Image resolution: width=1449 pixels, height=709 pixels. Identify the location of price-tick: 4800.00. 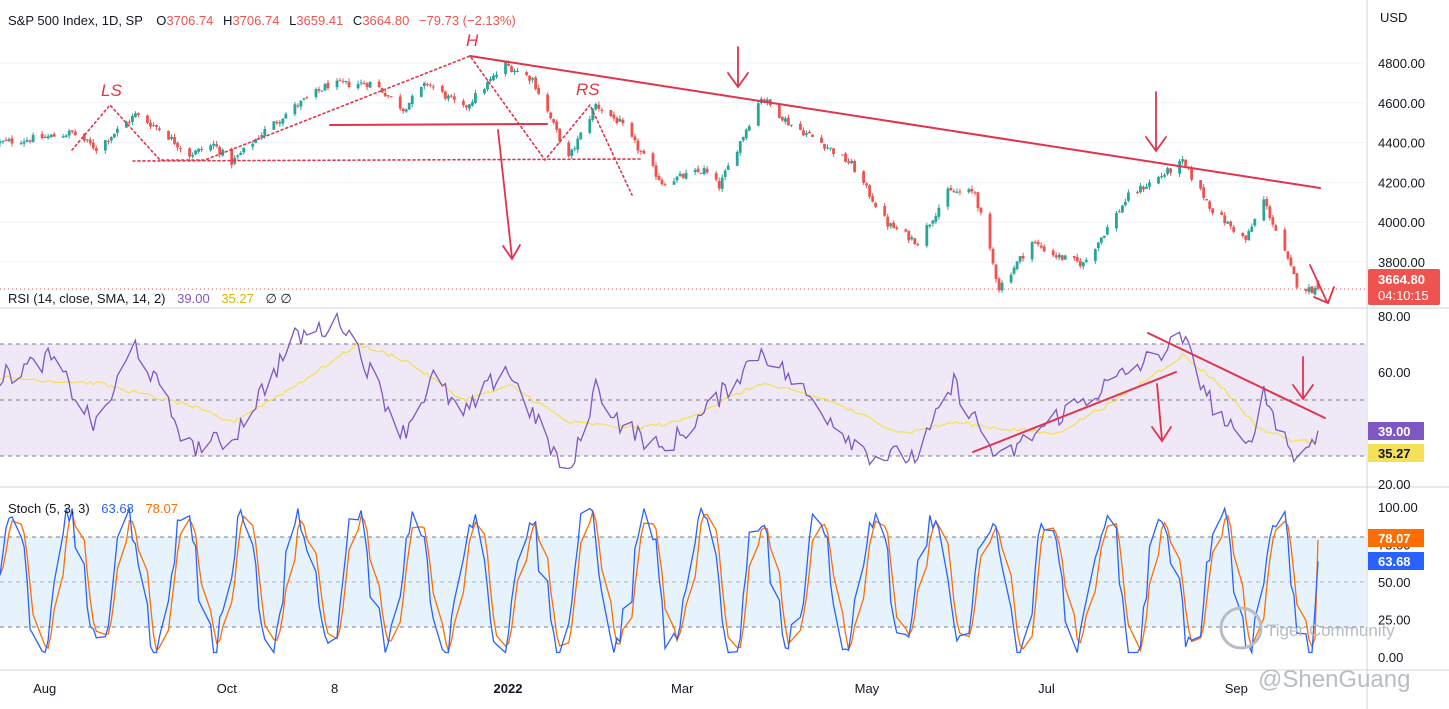
(1401, 63).